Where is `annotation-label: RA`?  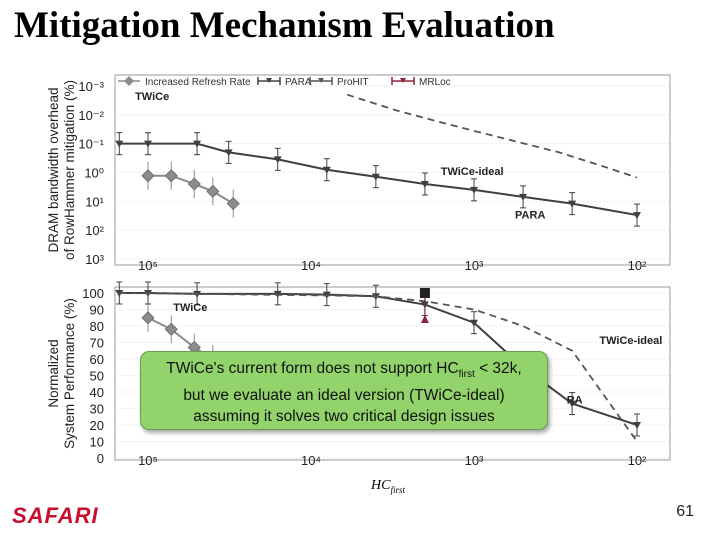
annotation-label: RA is located at coordinates (575, 401).